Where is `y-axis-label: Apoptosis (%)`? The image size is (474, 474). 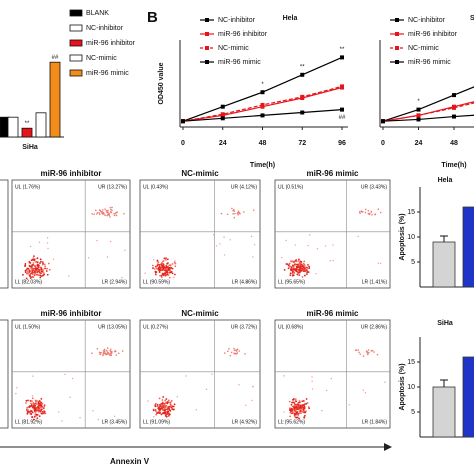
y-axis-label: Apoptosis (%) is located at coordinates (402, 386).